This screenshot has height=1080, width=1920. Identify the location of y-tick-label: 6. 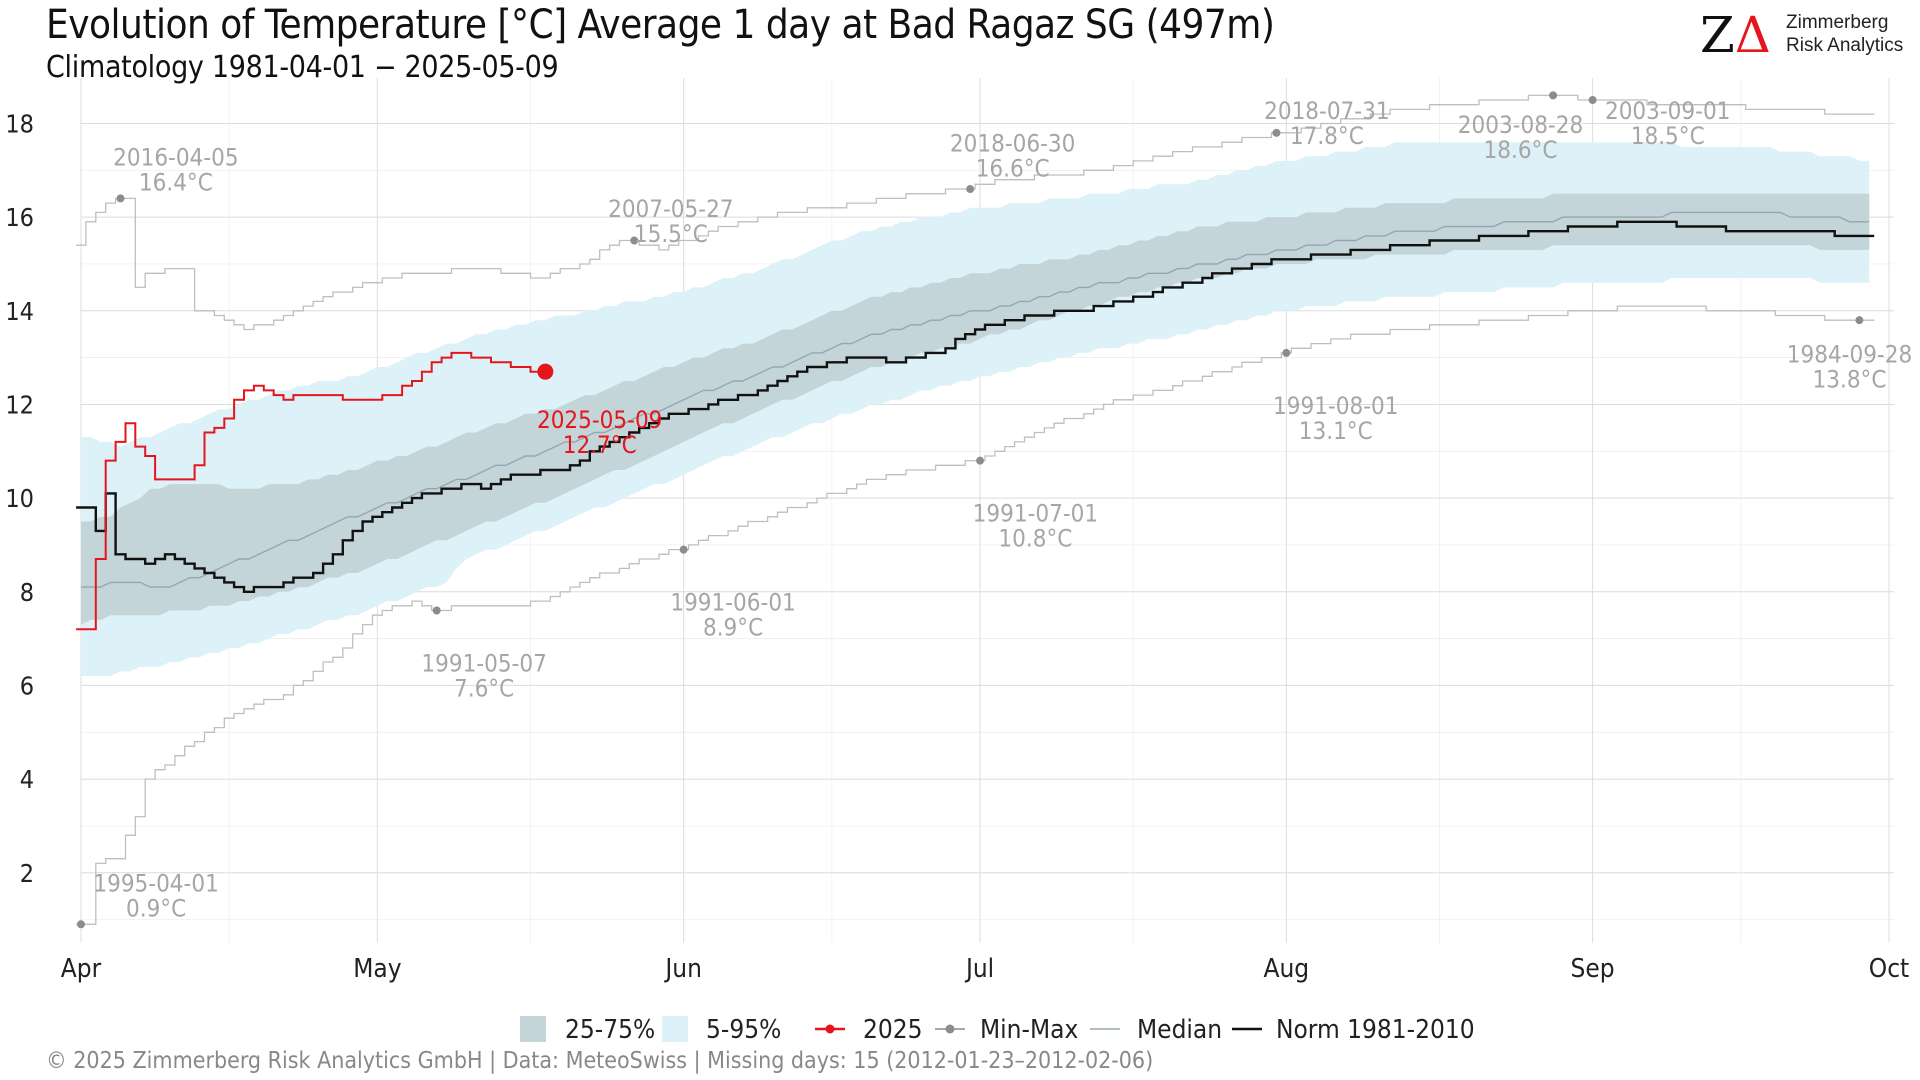
(27, 685).